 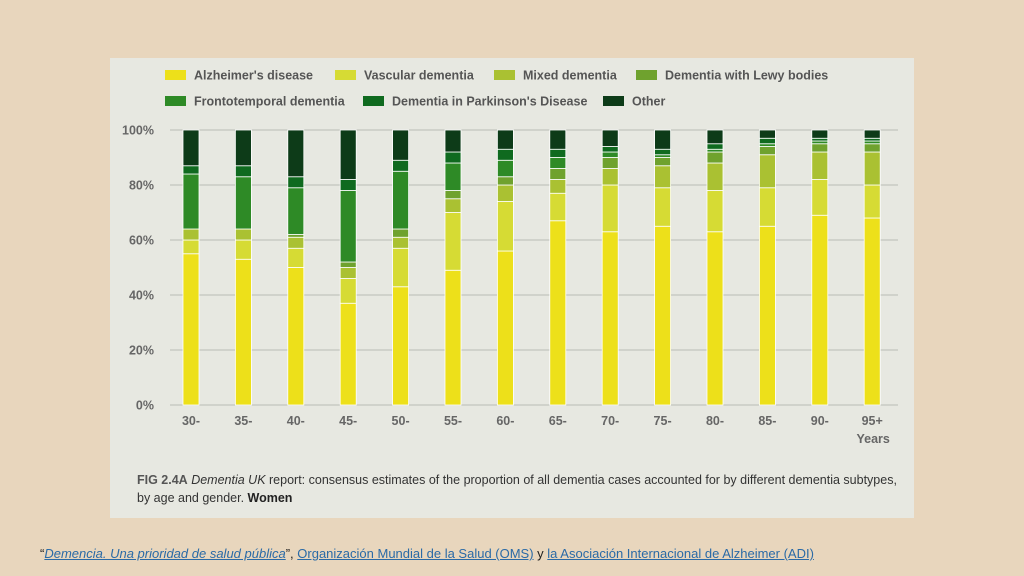 I want to click on x-axis-unit-label: Years, so click(x=873, y=439).